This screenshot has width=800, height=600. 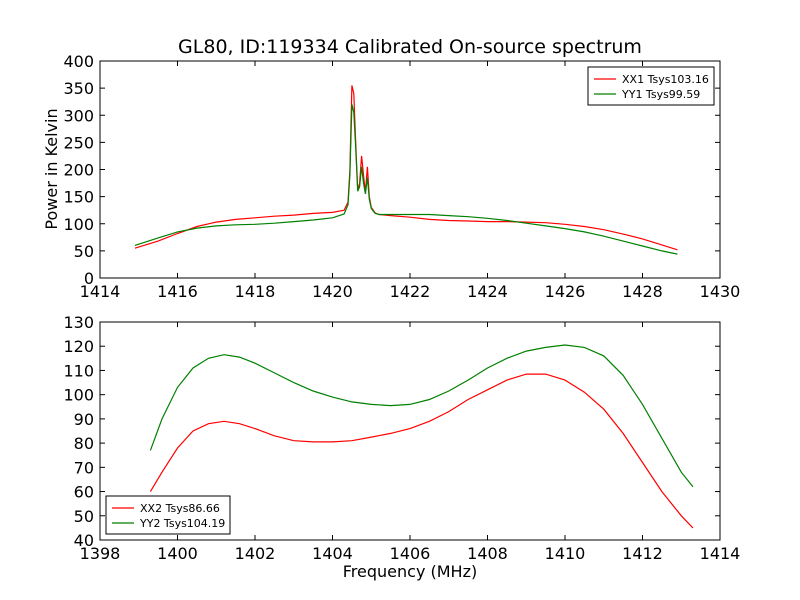 What do you see at coordinates (665, 79) in the screenshot?
I see `top-legend-label-1: XX1 Tsys103.16` at bounding box center [665, 79].